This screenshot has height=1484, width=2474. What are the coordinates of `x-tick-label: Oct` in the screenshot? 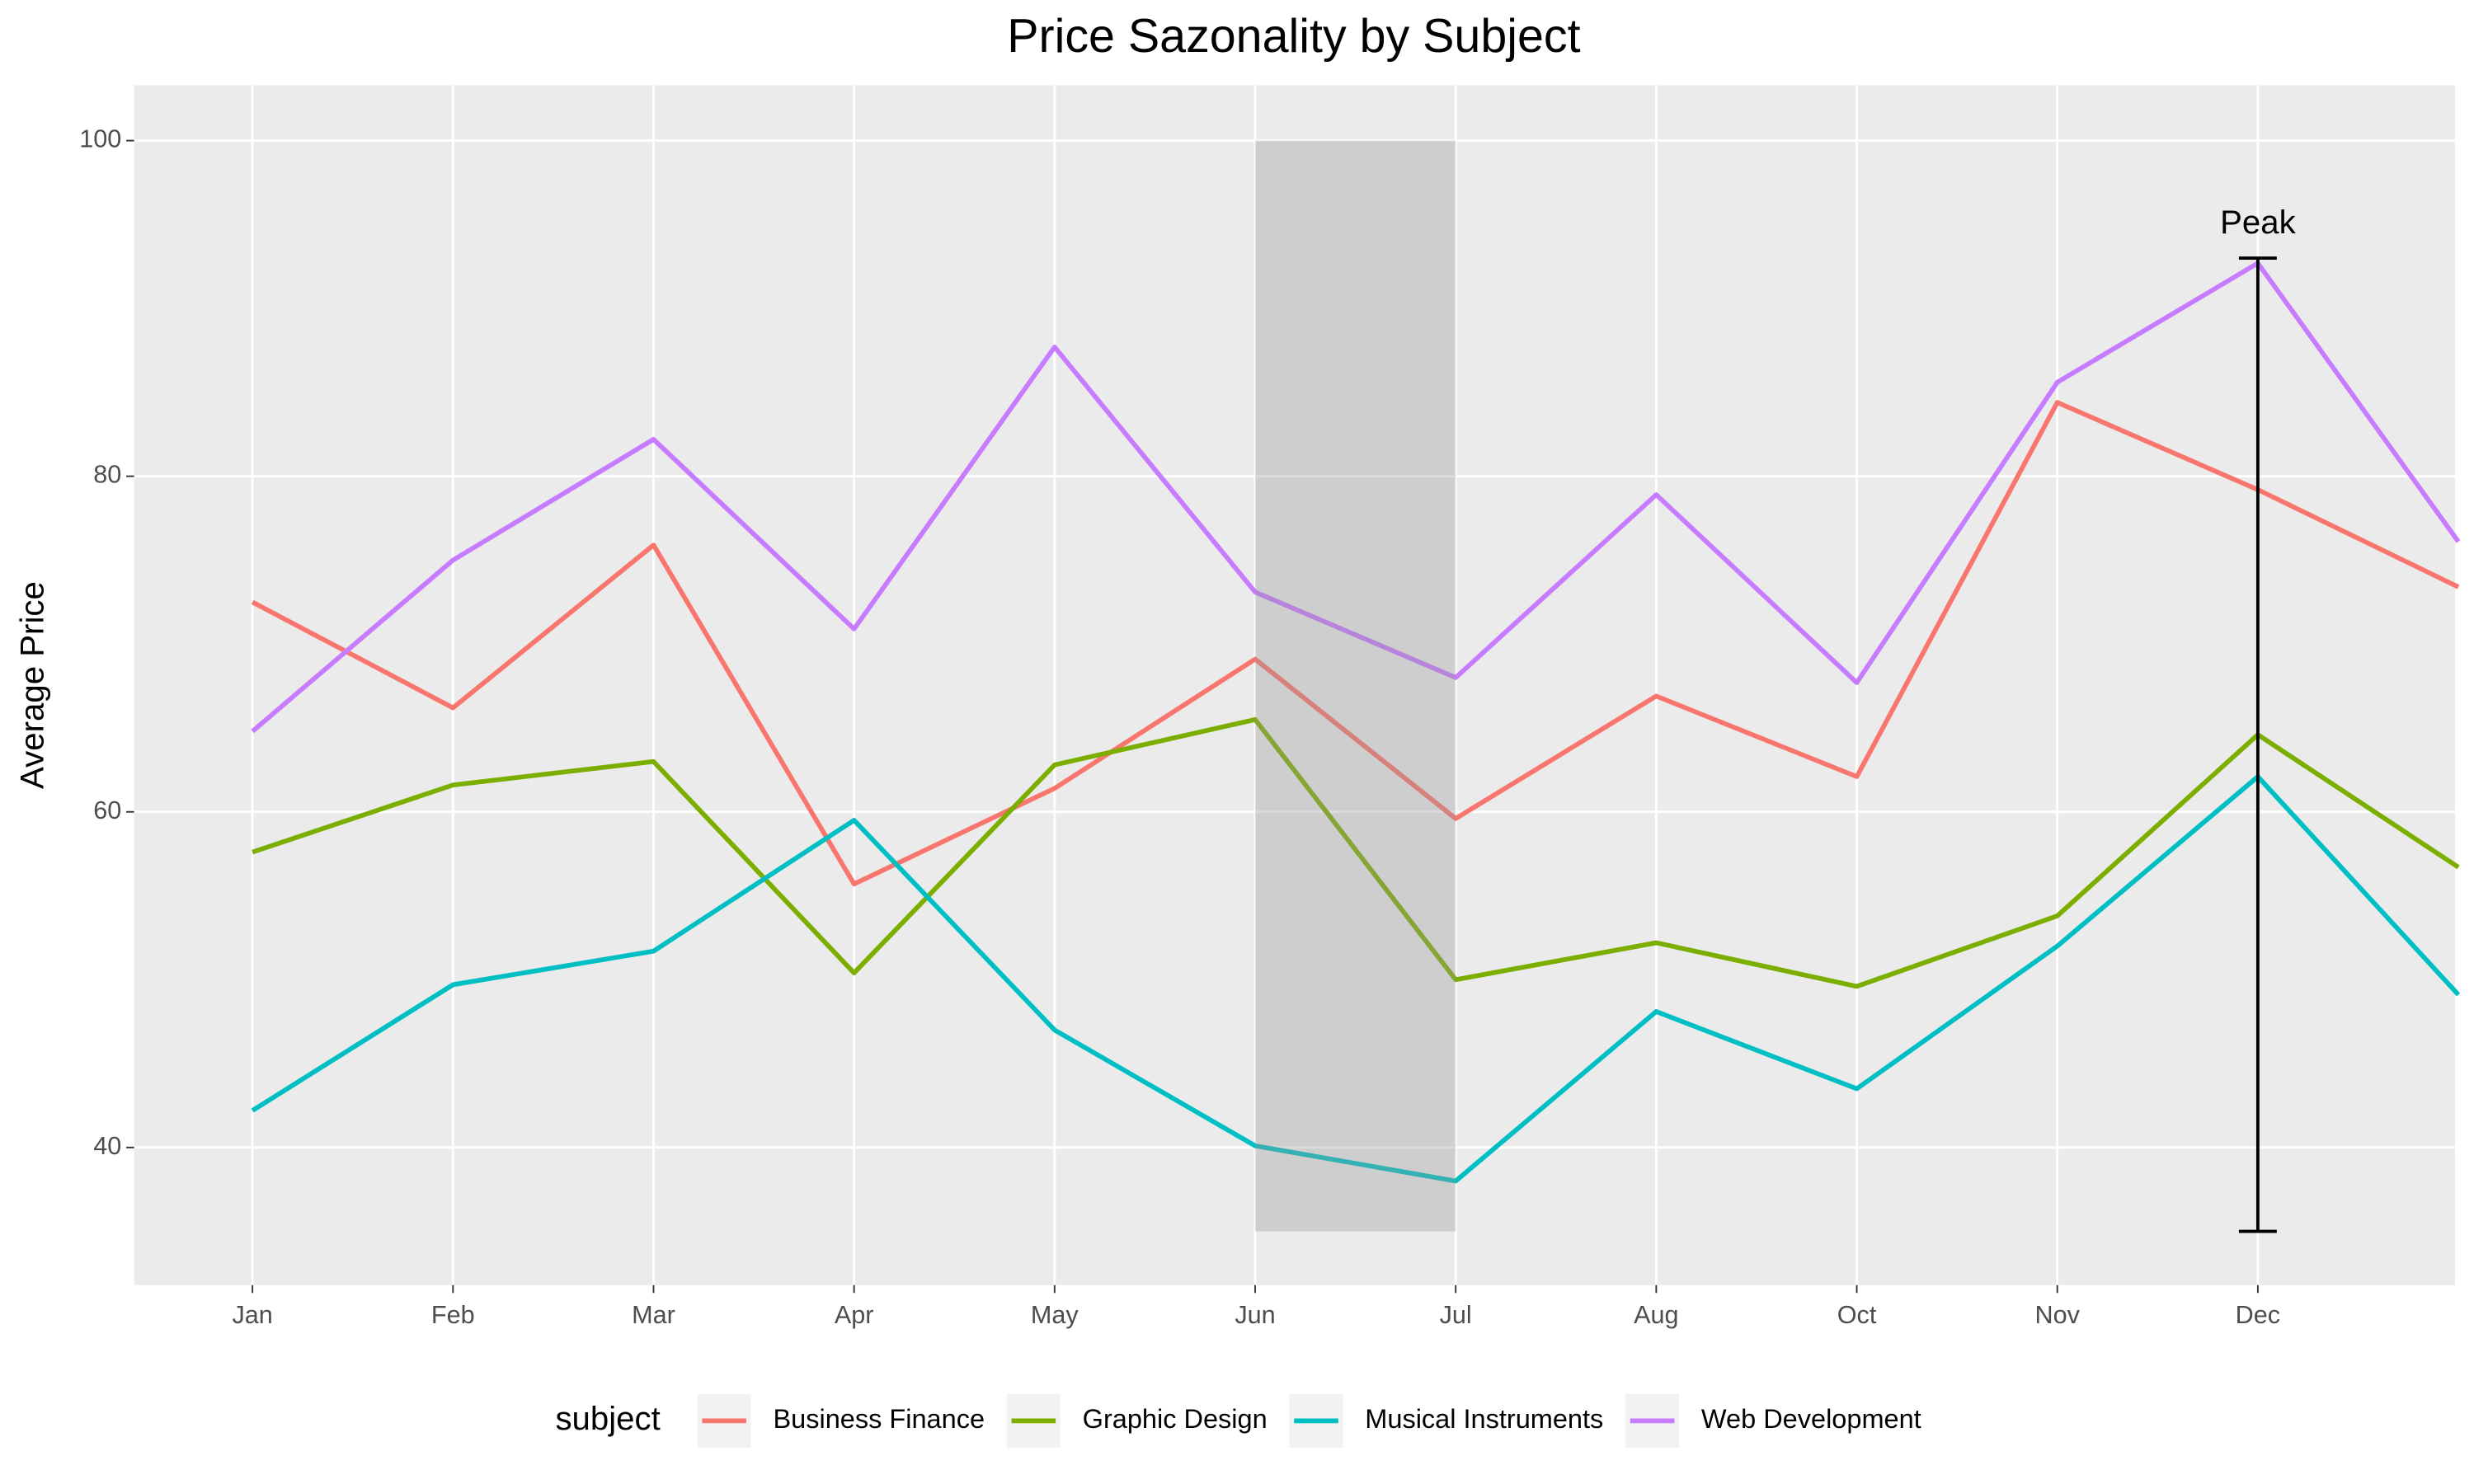 It's located at (1857, 1315).